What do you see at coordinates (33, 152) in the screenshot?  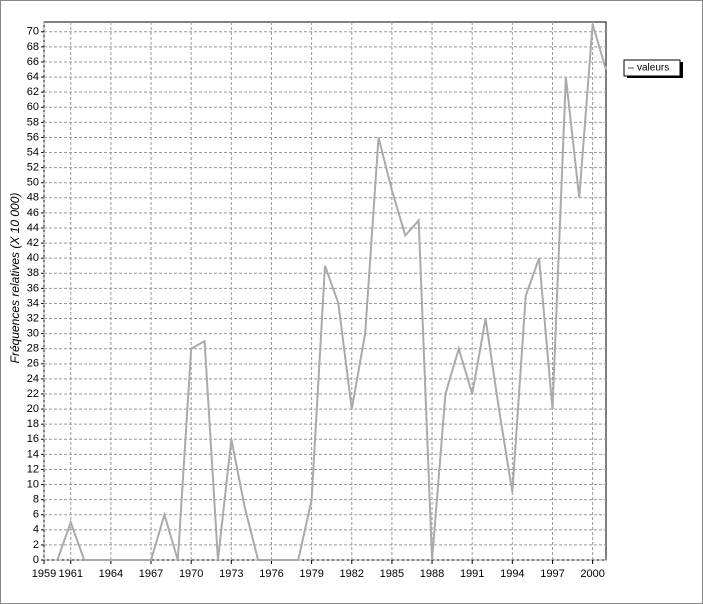 I see `y-tick-label: 54` at bounding box center [33, 152].